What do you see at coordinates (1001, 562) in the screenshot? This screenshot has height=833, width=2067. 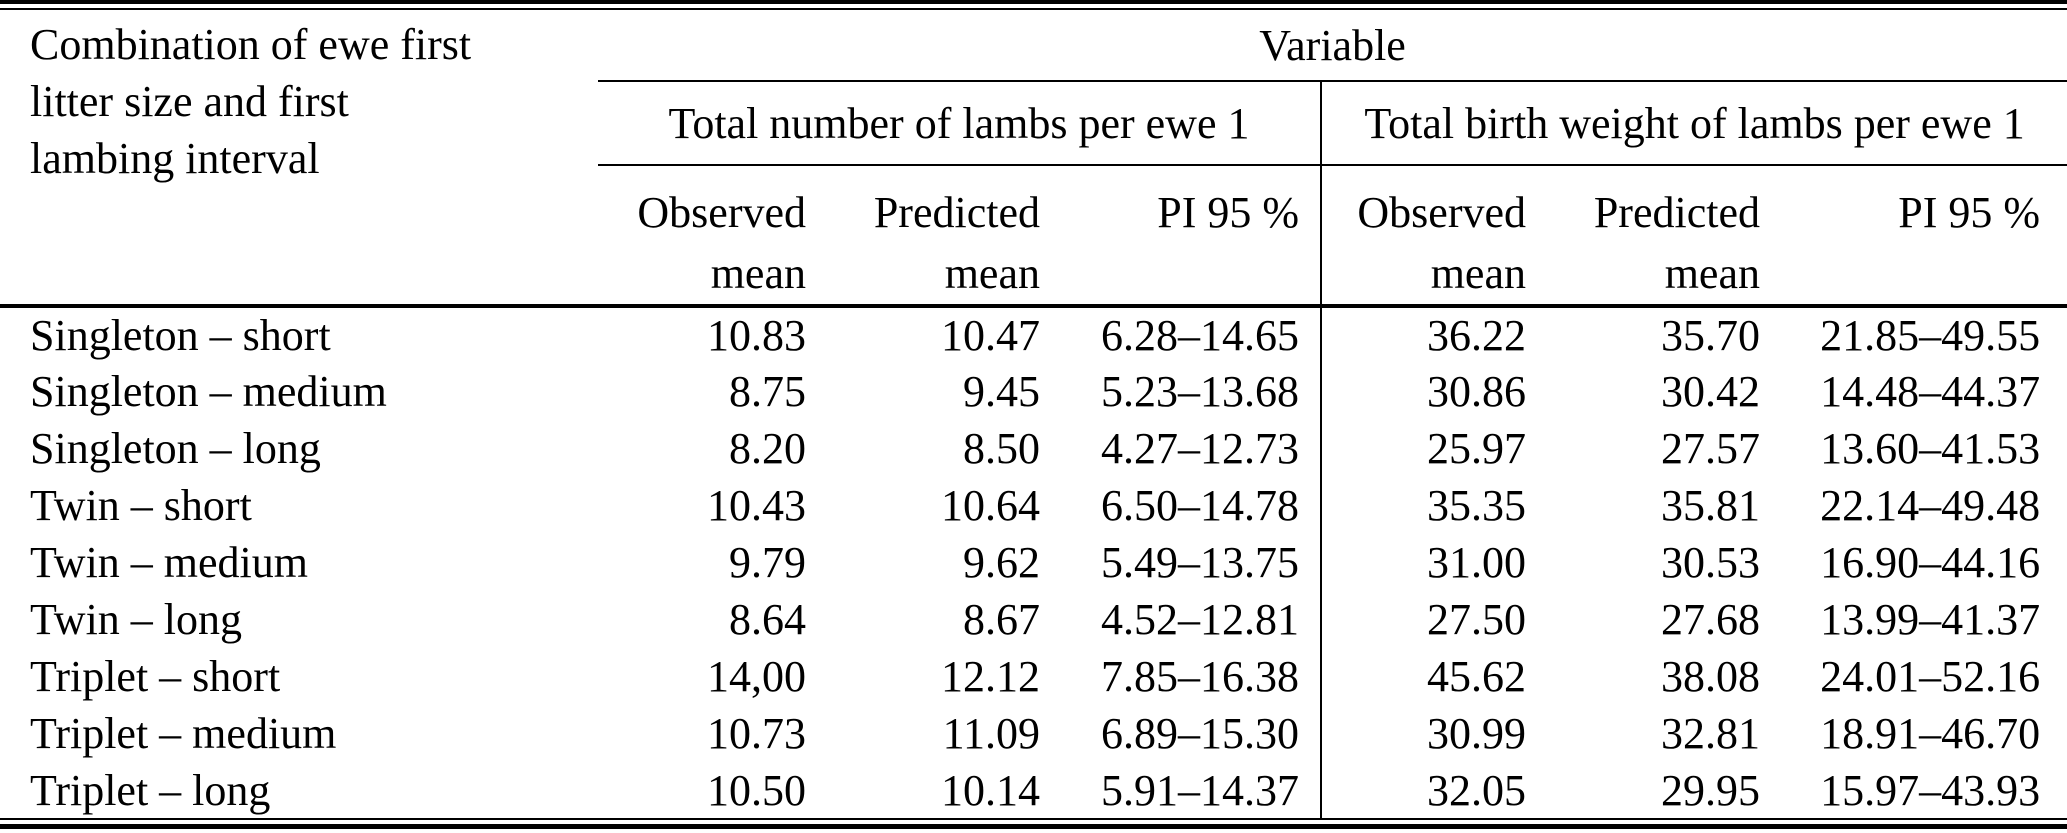 I see `cell-predicted-lambs: 9.62` at bounding box center [1001, 562].